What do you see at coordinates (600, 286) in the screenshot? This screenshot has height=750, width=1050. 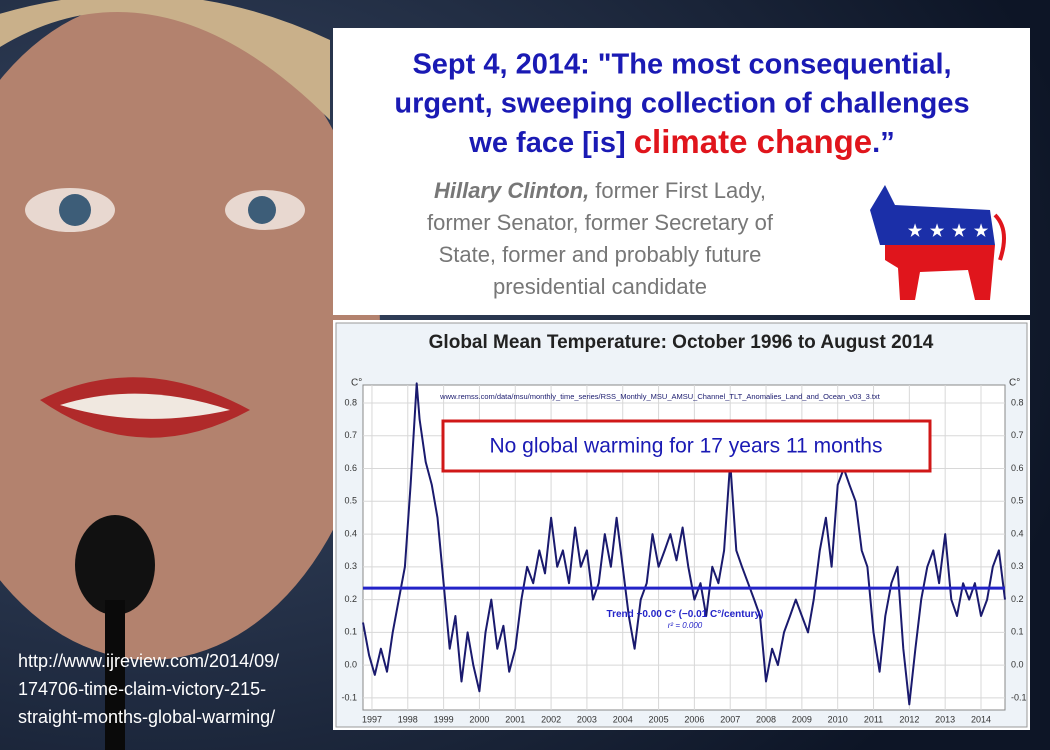 I see `attribution-line: presidential candidate` at bounding box center [600, 286].